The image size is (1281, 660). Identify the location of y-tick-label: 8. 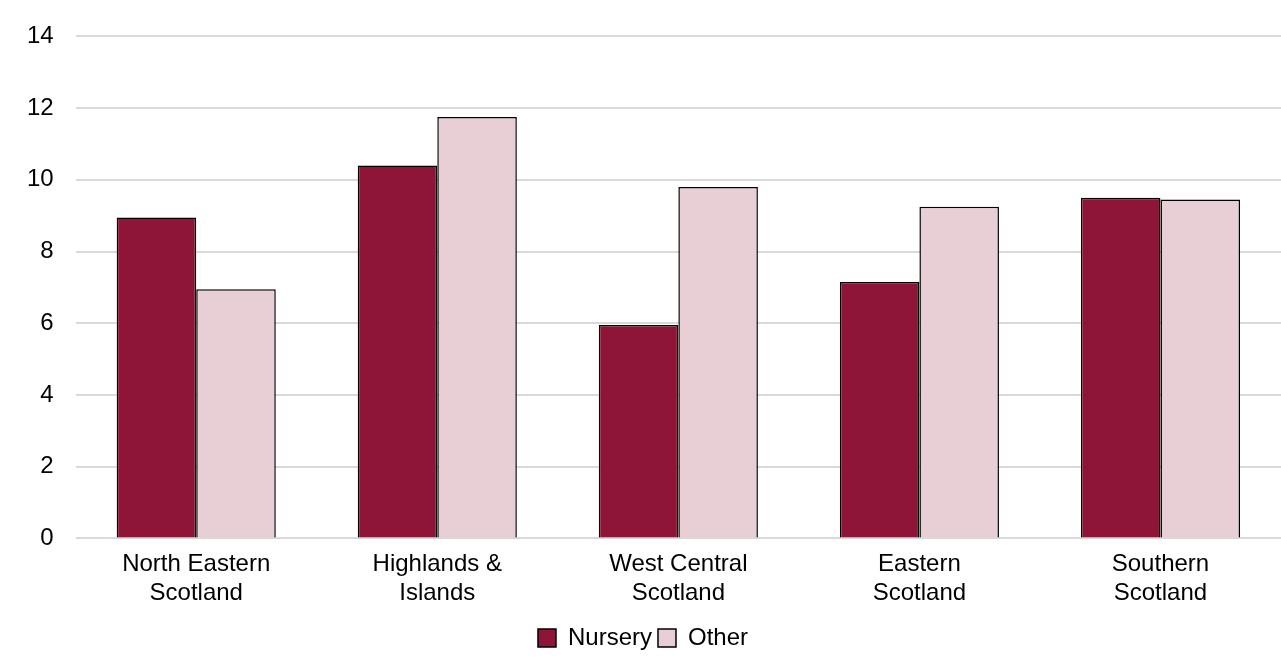
(47, 250).